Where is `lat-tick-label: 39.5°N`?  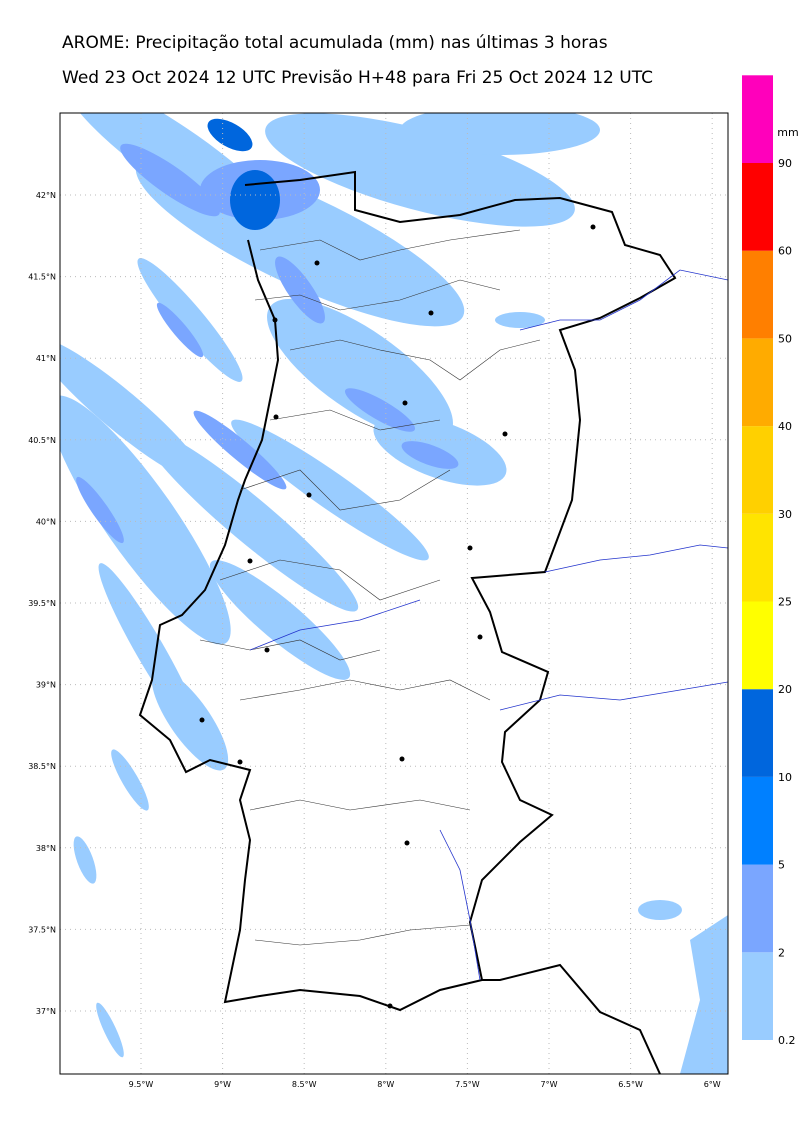 lat-tick-label: 39.5°N is located at coordinates (42, 603).